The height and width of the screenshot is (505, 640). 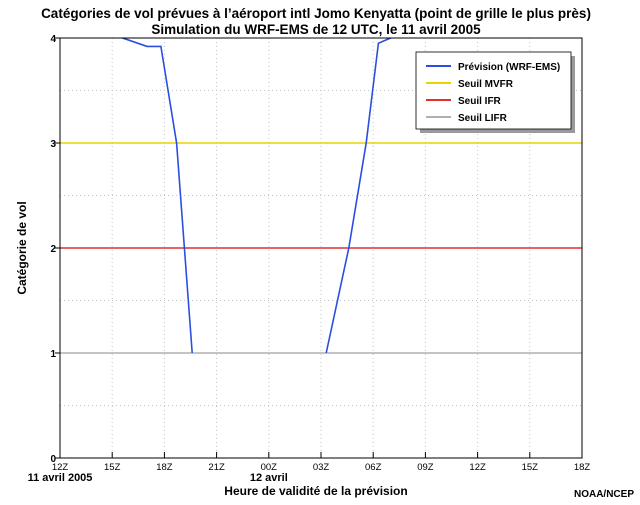 I want to click on legend-entry: Seuil IFR, so click(x=480, y=101).